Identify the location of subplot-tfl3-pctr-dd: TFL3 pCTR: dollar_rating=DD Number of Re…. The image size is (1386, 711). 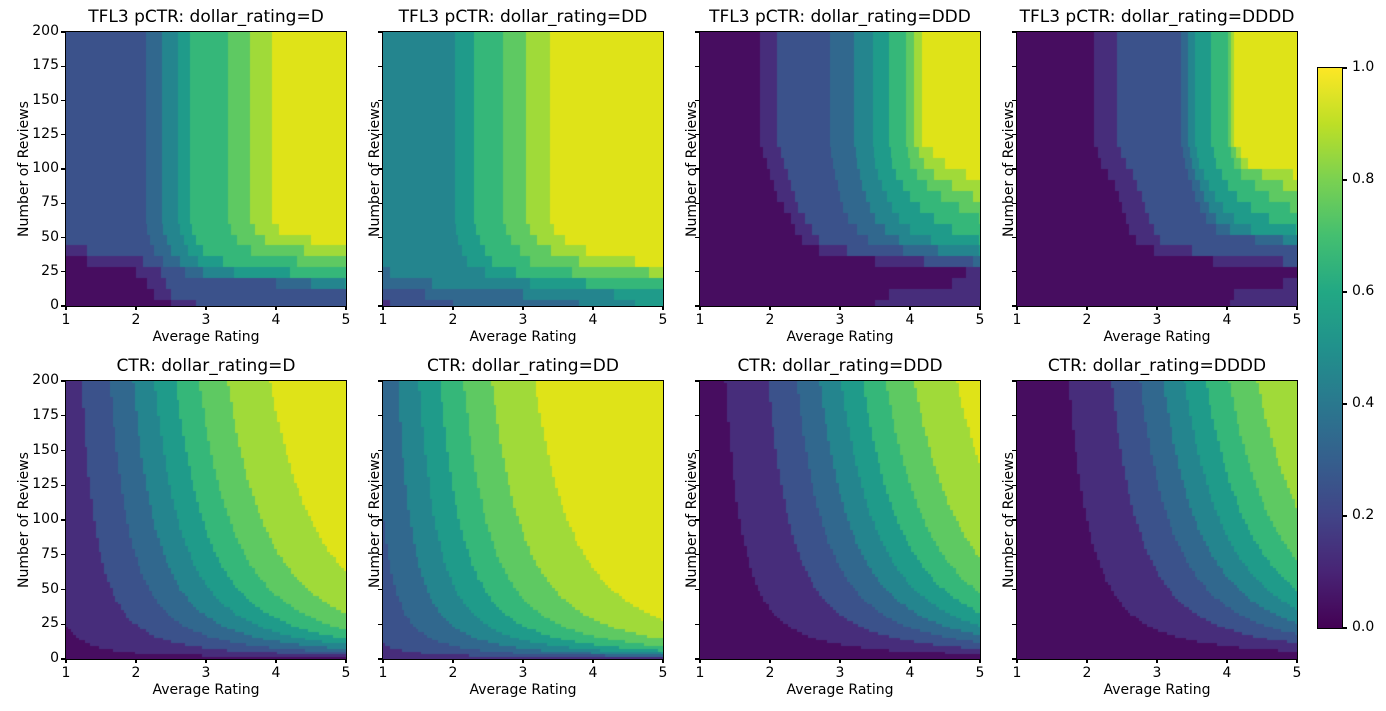
(517, 176).